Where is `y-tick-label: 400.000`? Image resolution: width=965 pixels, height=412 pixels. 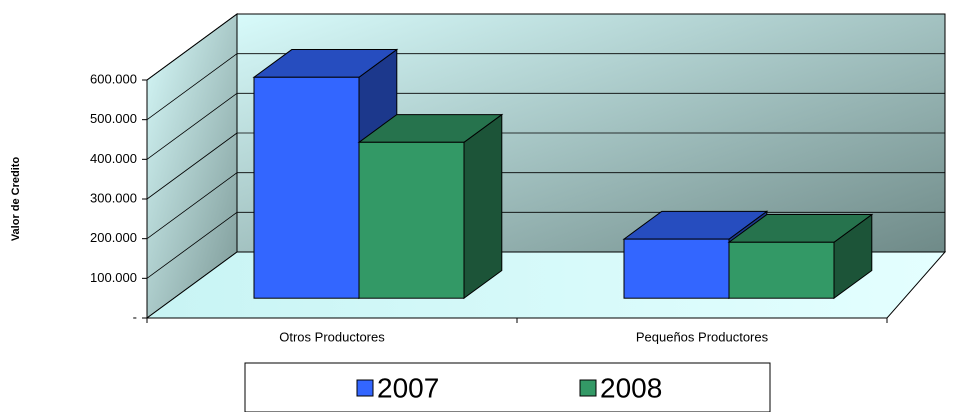 y-tick-label: 400.000 is located at coordinates (113, 158).